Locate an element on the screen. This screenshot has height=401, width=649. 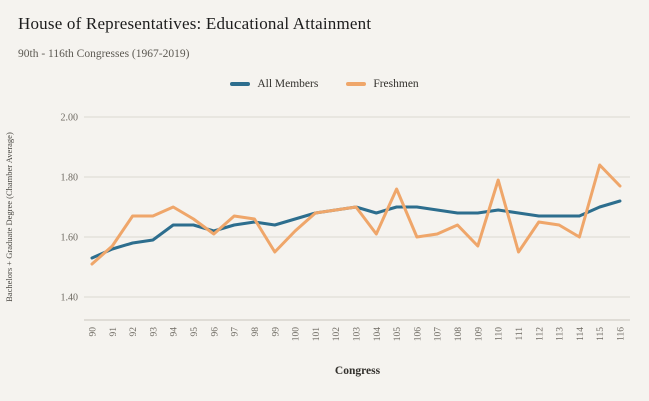
x-tick-label: 105 is located at coordinates (398, 334).